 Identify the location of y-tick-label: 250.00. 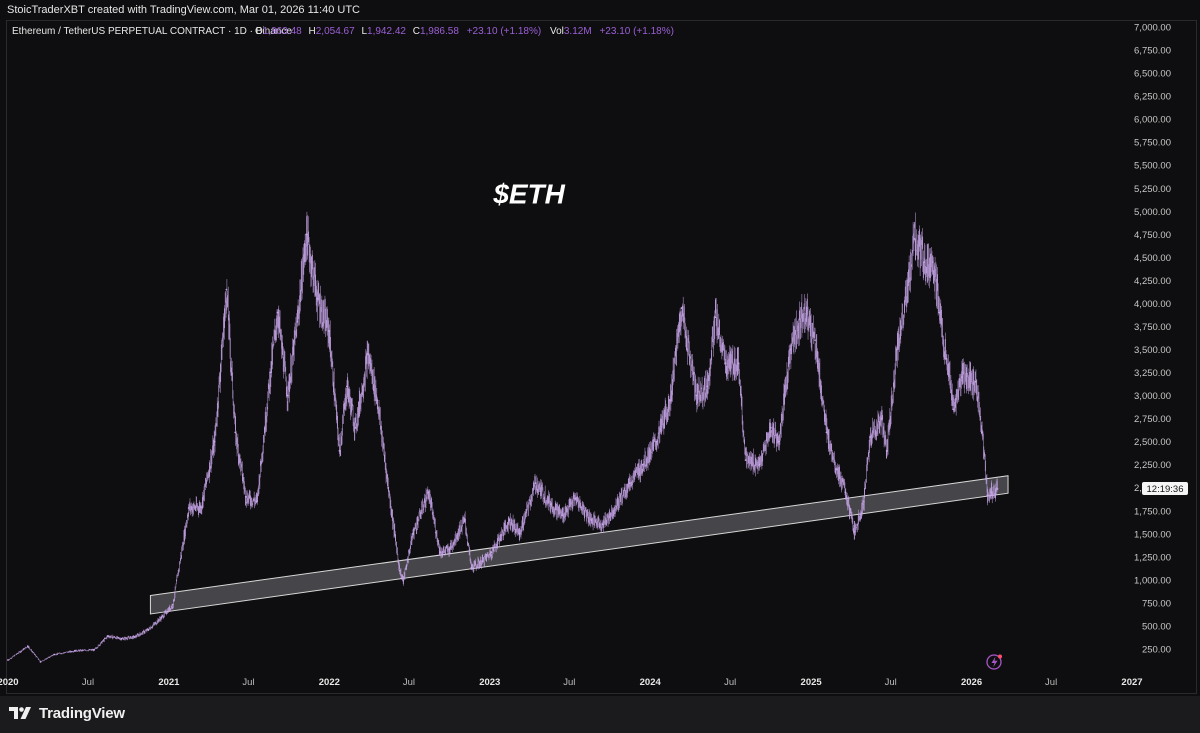
(1156, 649).